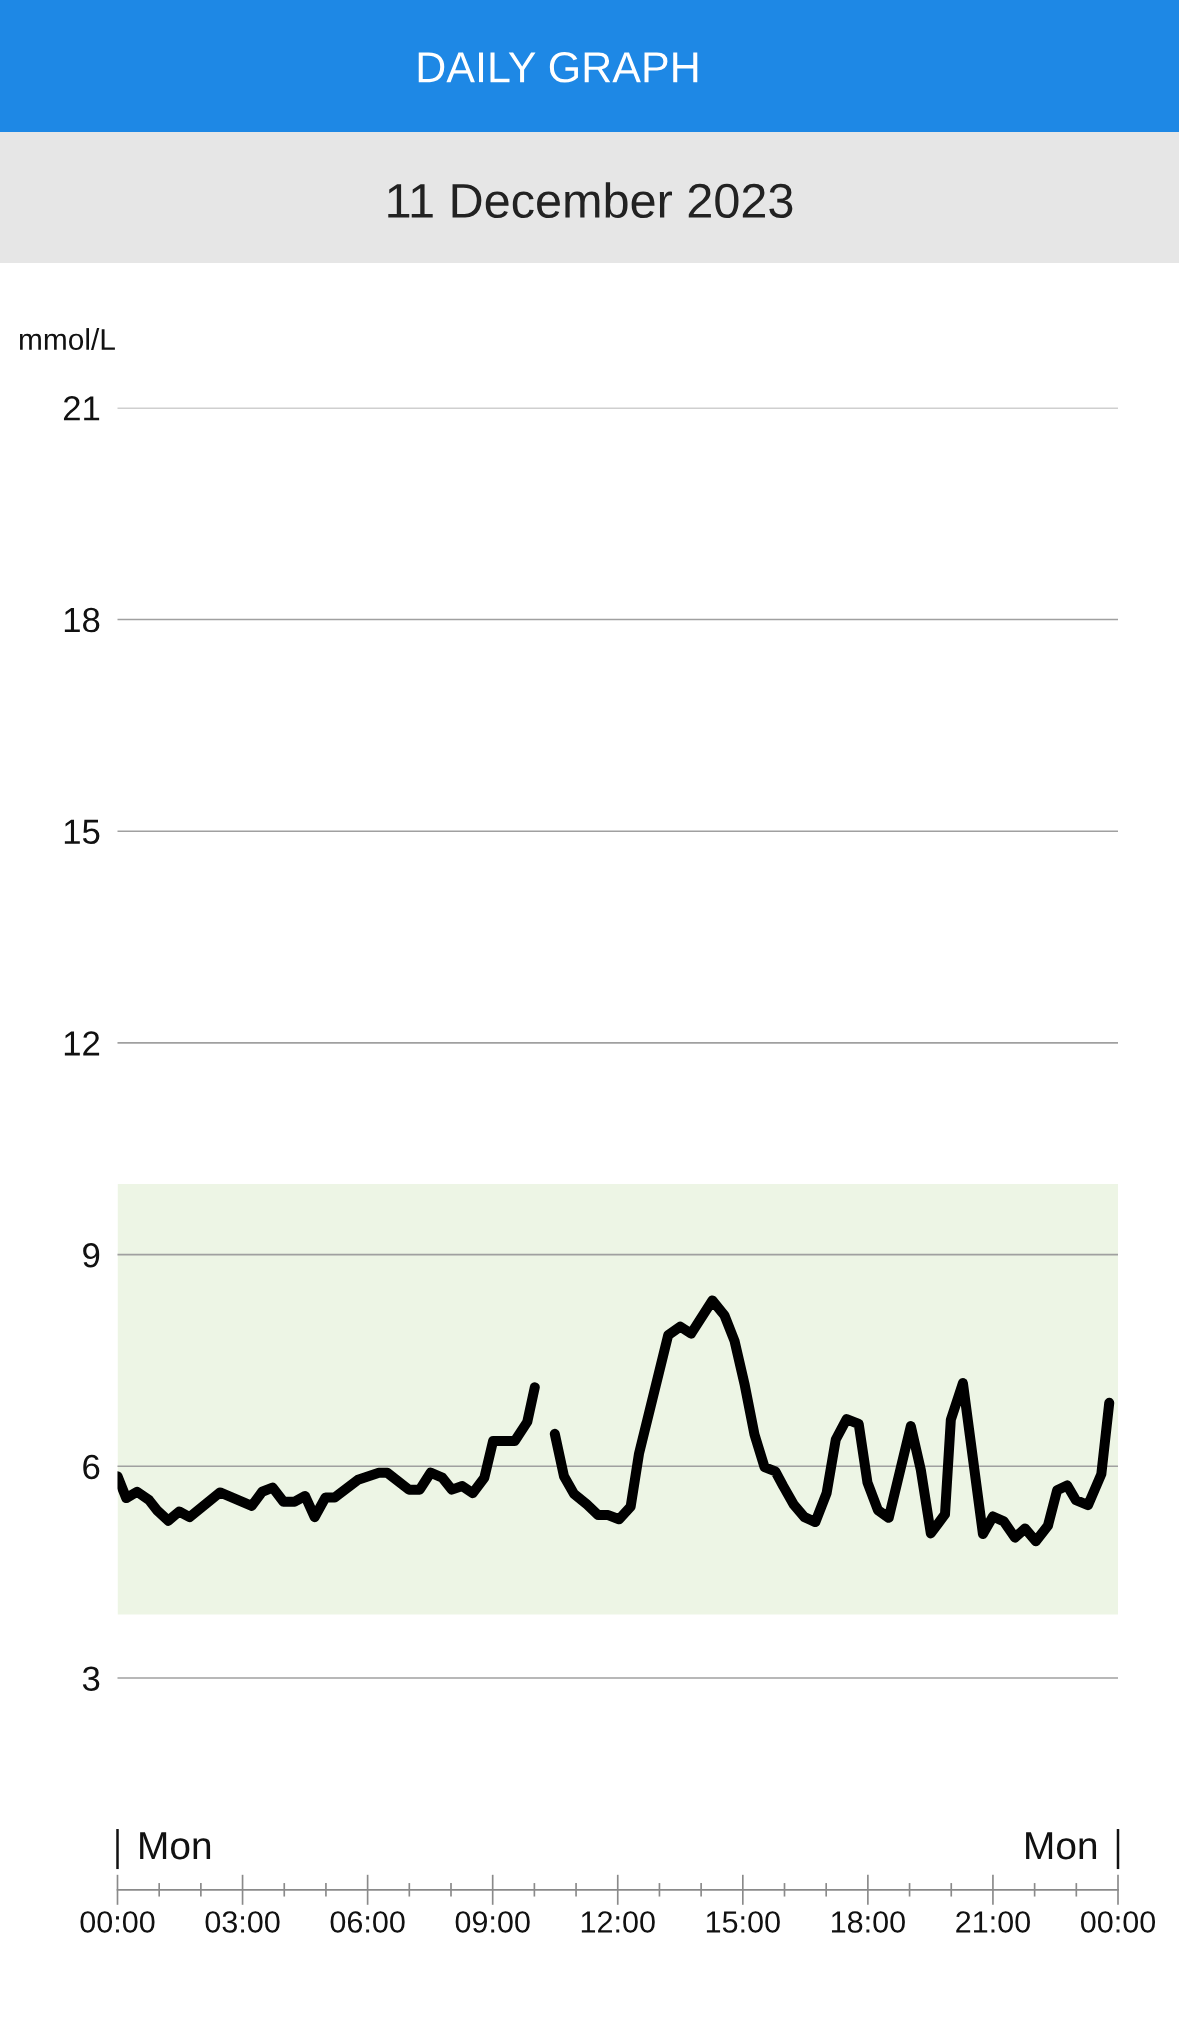 The height and width of the screenshot is (2029, 1179). What do you see at coordinates (618, 1922) in the screenshot?
I see `x-tick-label: 12:00` at bounding box center [618, 1922].